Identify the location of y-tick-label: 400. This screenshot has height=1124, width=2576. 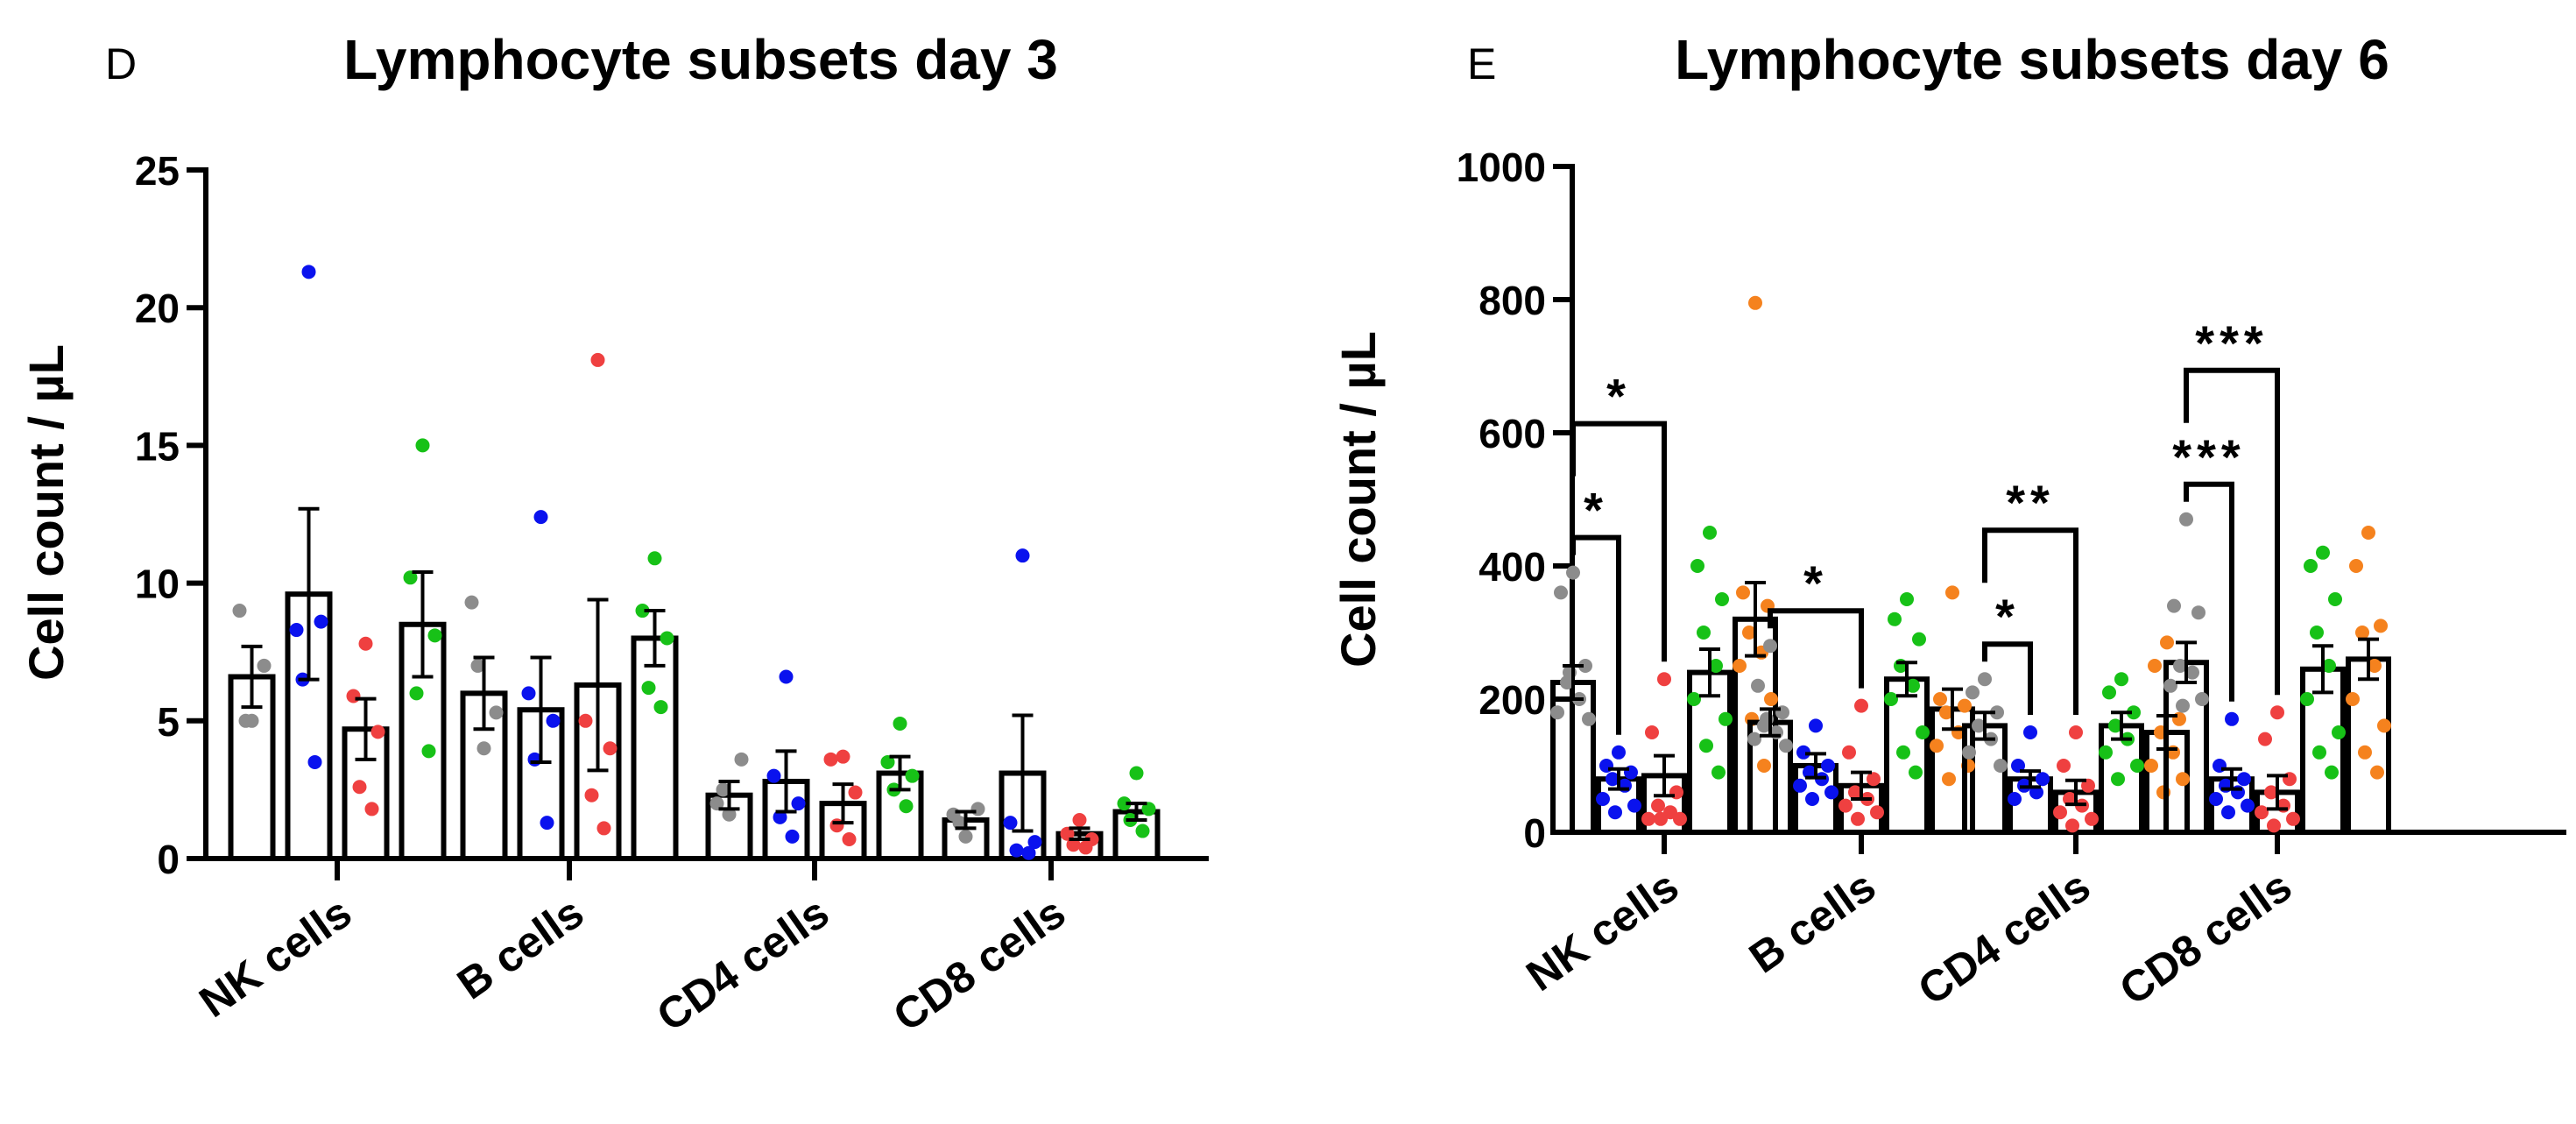
(1512, 567).